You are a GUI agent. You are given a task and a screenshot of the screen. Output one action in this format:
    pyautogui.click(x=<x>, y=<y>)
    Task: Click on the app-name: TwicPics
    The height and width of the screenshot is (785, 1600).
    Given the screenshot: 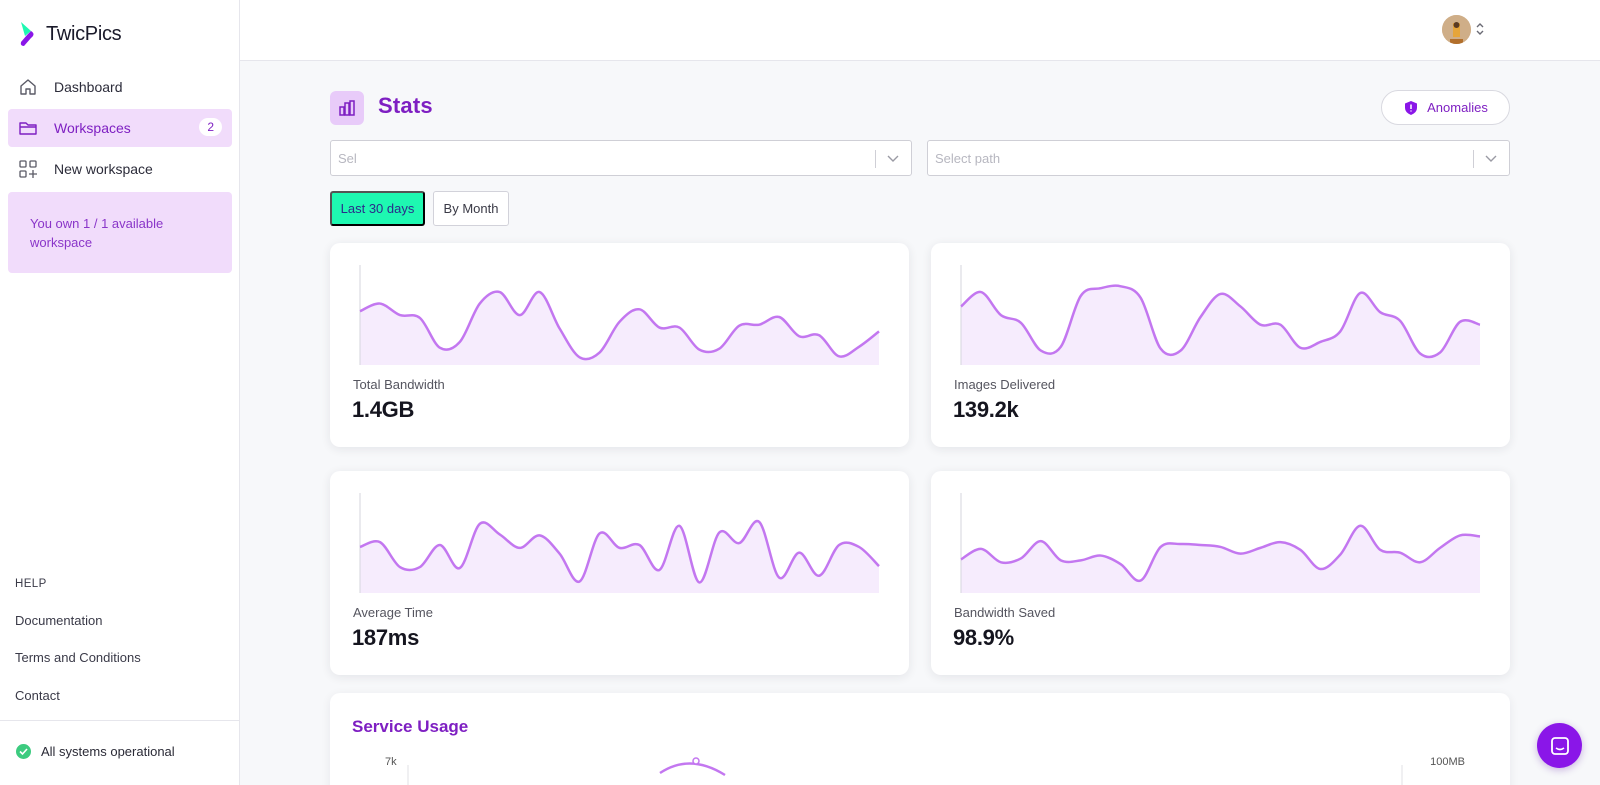 What is the action you would take?
    pyautogui.click(x=84, y=33)
    